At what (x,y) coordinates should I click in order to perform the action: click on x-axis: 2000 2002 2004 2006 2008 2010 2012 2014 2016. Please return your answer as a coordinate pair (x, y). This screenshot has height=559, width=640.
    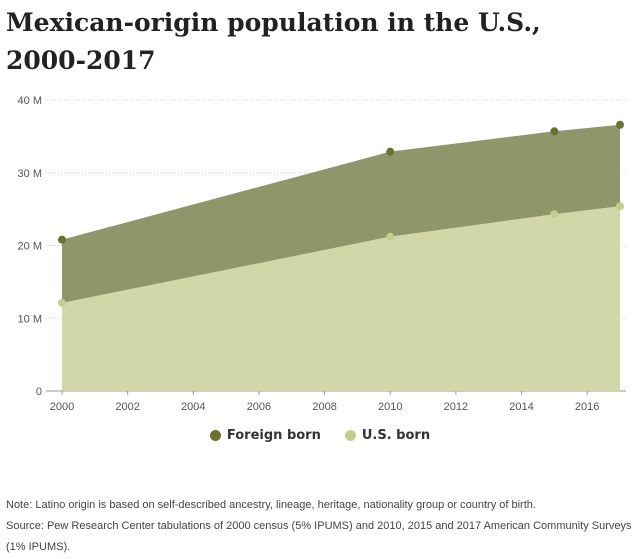
    Looking at the image, I should click on (324, 402).